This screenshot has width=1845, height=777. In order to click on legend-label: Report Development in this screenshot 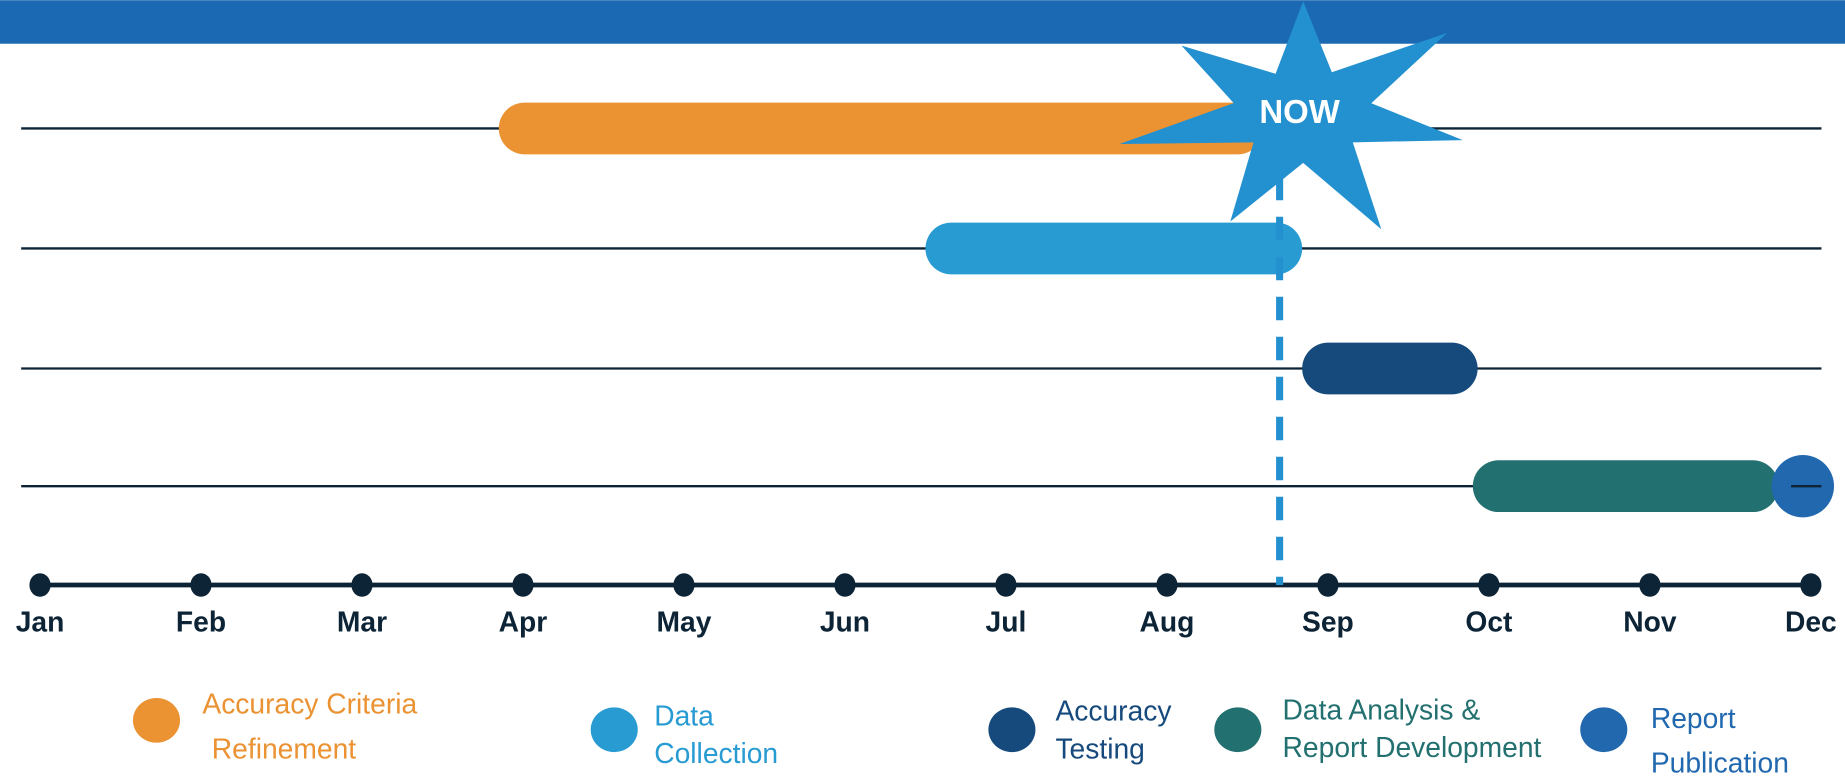, I will do `click(1412, 747)`.